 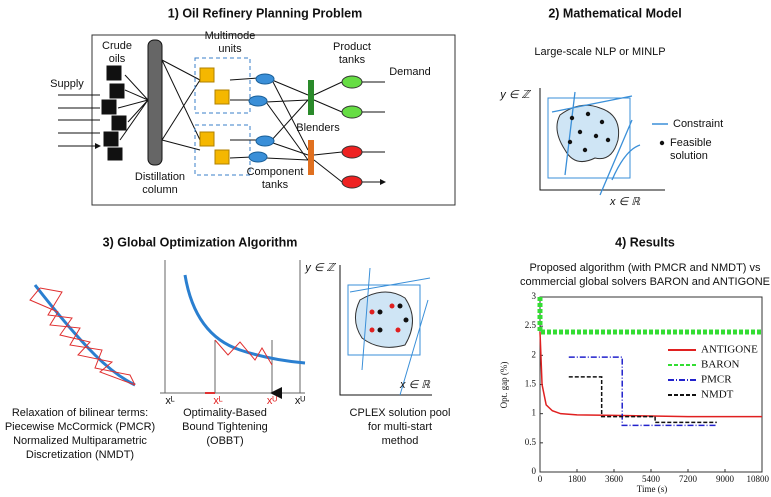 I want to click on caption: Bound Tightening, so click(x=225, y=427).